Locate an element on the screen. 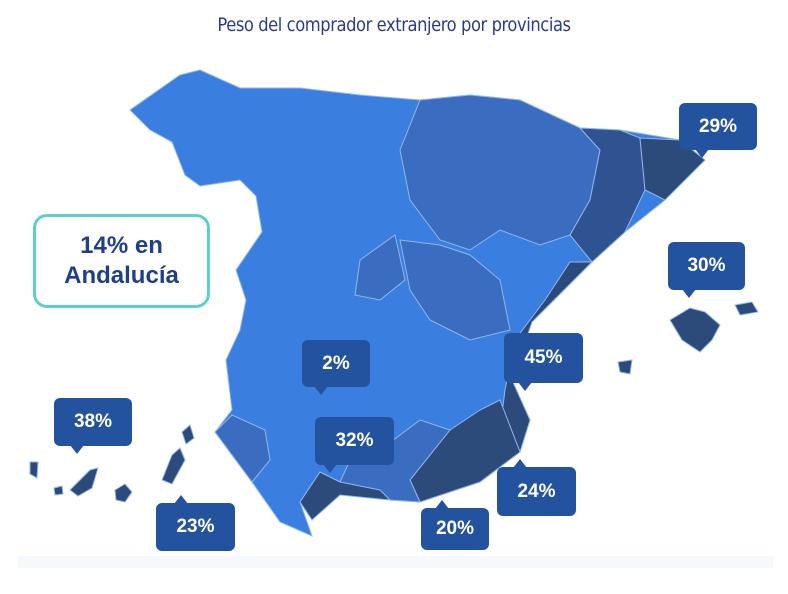  andalucia-highlight-box: 14% en Andalucía is located at coordinates (121, 261).